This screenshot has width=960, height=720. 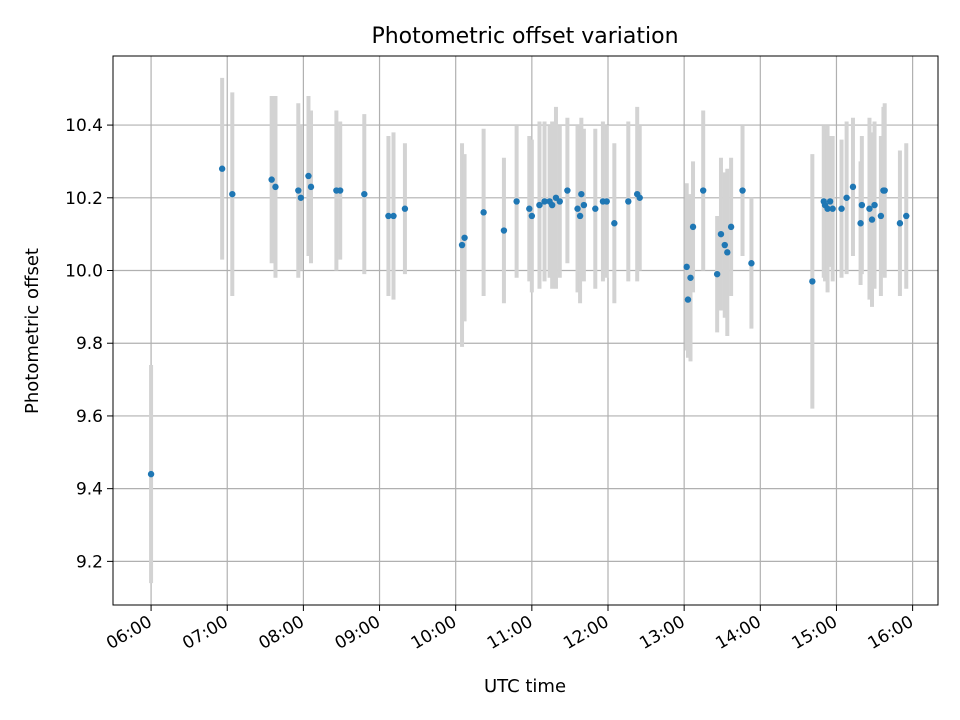 What do you see at coordinates (84, 199) in the screenshot?
I see `y-tick-label: 10.2` at bounding box center [84, 199].